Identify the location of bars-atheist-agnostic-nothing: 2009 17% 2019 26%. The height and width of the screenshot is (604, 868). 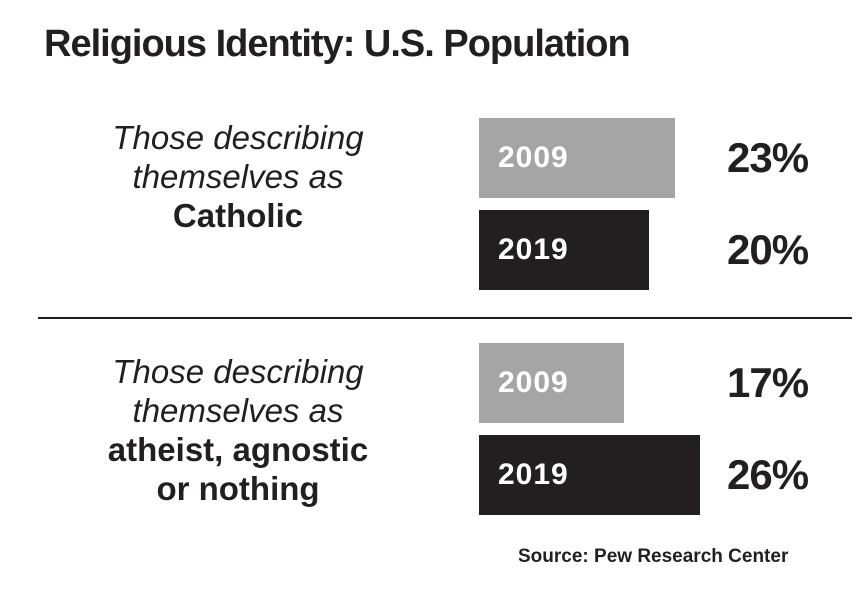
(673, 435).